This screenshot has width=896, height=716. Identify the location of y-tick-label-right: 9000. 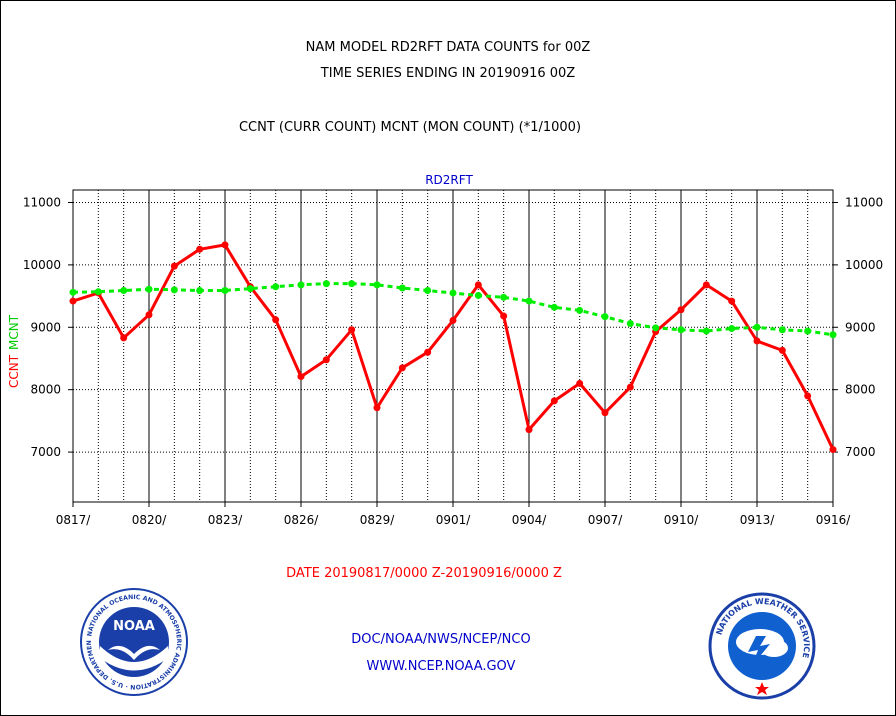
(860, 327).